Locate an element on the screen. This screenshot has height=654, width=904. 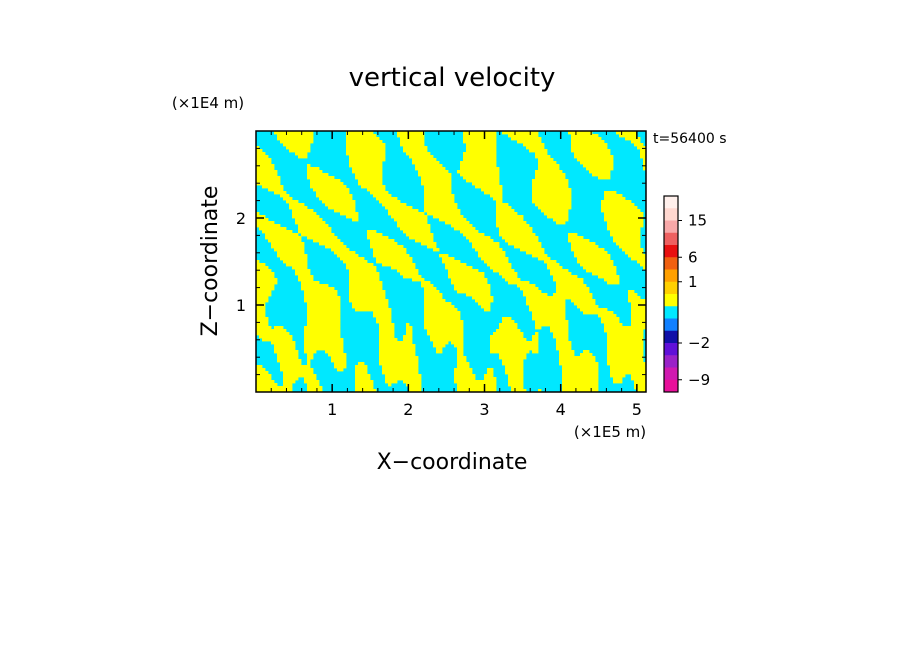
colorbar-label: 1 is located at coordinates (693, 282).